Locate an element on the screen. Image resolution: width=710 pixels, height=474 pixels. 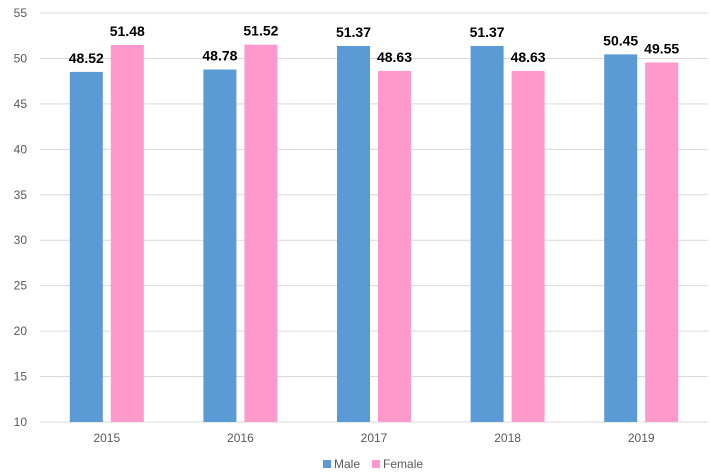
data-label: 51.48 is located at coordinates (127, 31).